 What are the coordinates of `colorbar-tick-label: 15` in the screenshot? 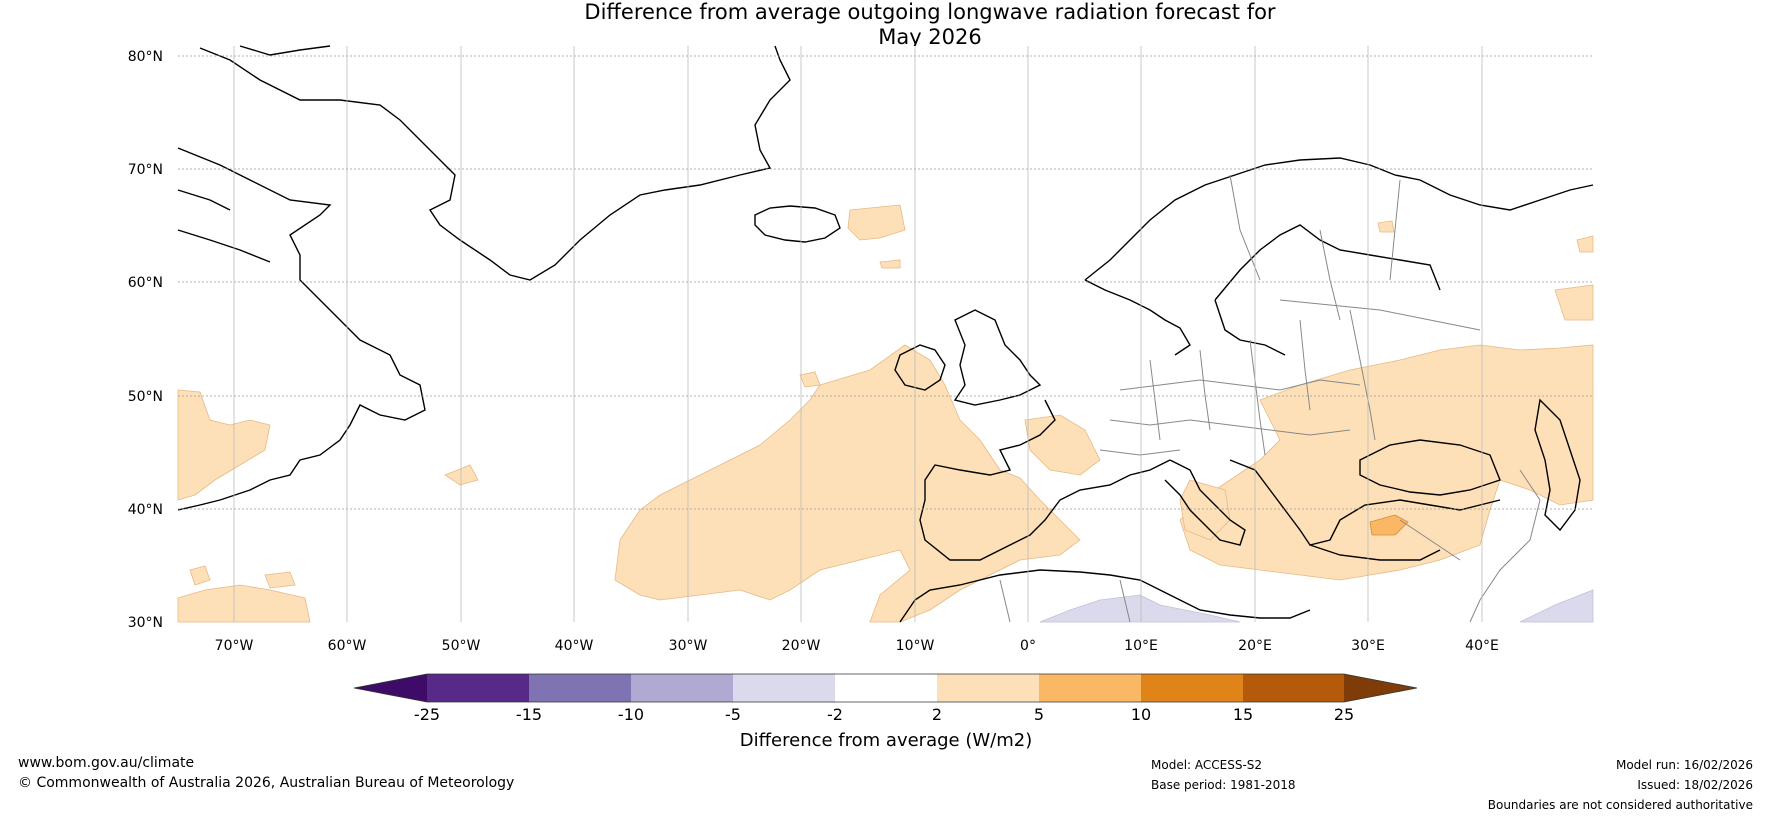 It's located at (1243, 714).